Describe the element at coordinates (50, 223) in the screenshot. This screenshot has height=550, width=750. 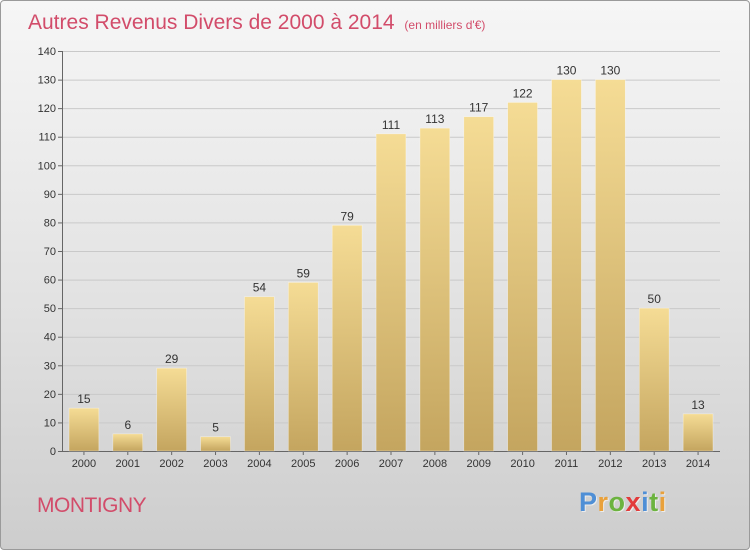
I see `y-tick-label: 80` at that location.